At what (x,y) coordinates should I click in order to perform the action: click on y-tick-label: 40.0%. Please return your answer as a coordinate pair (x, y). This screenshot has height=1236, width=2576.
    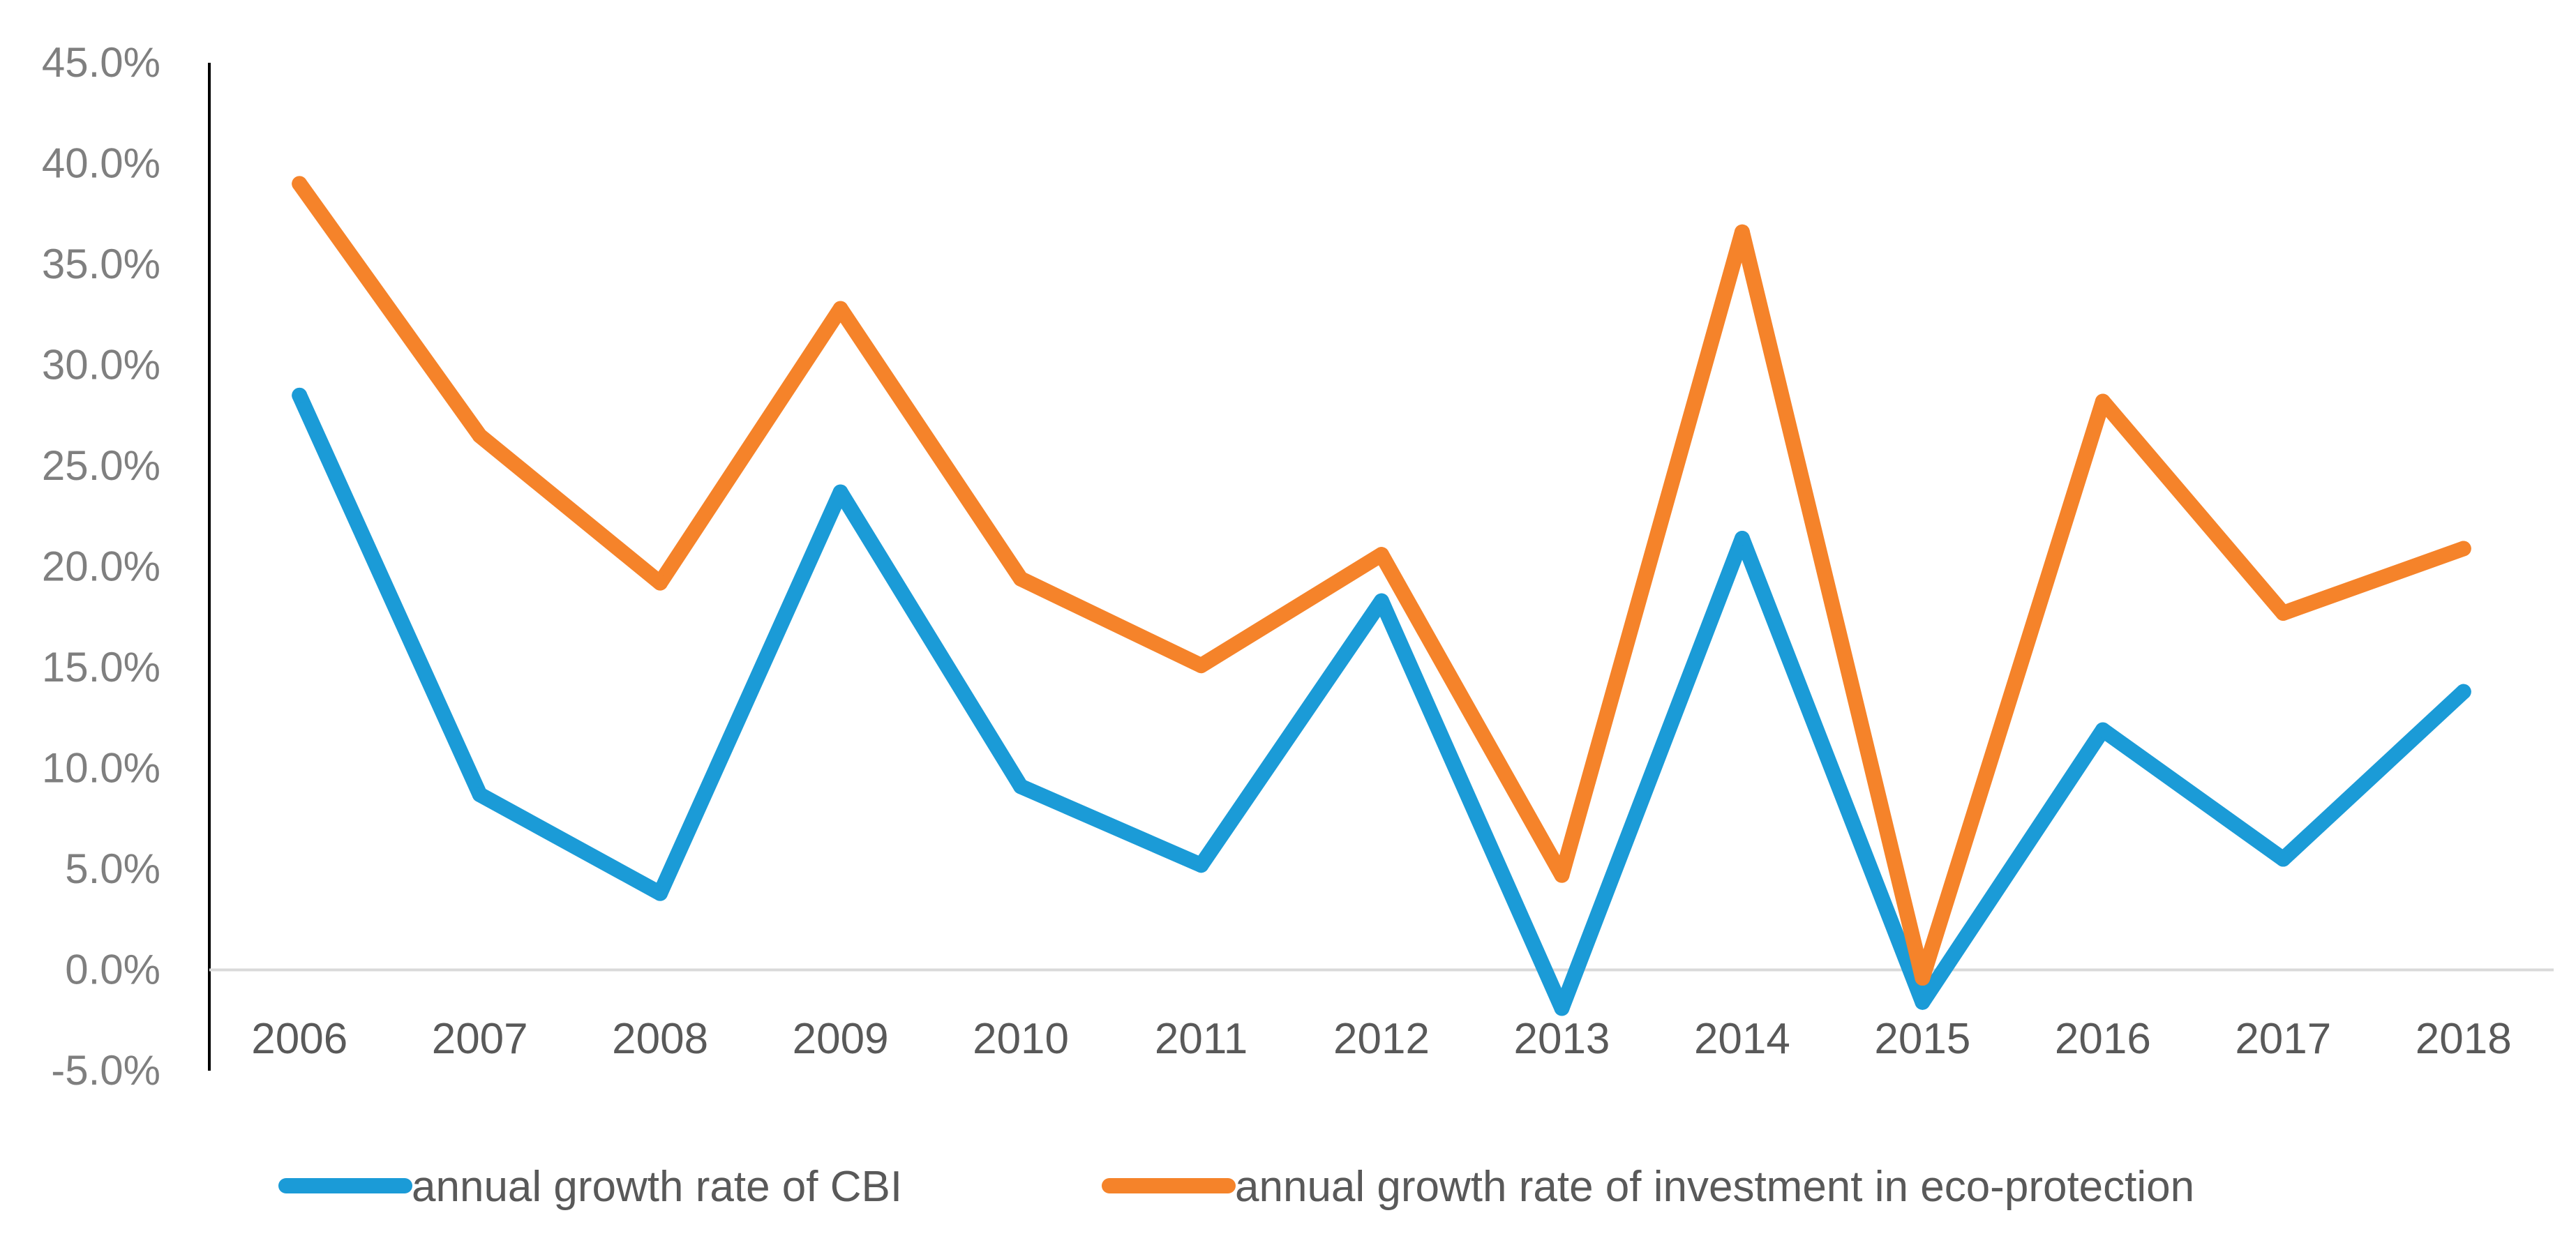
    Looking at the image, I should click on (101, 163).